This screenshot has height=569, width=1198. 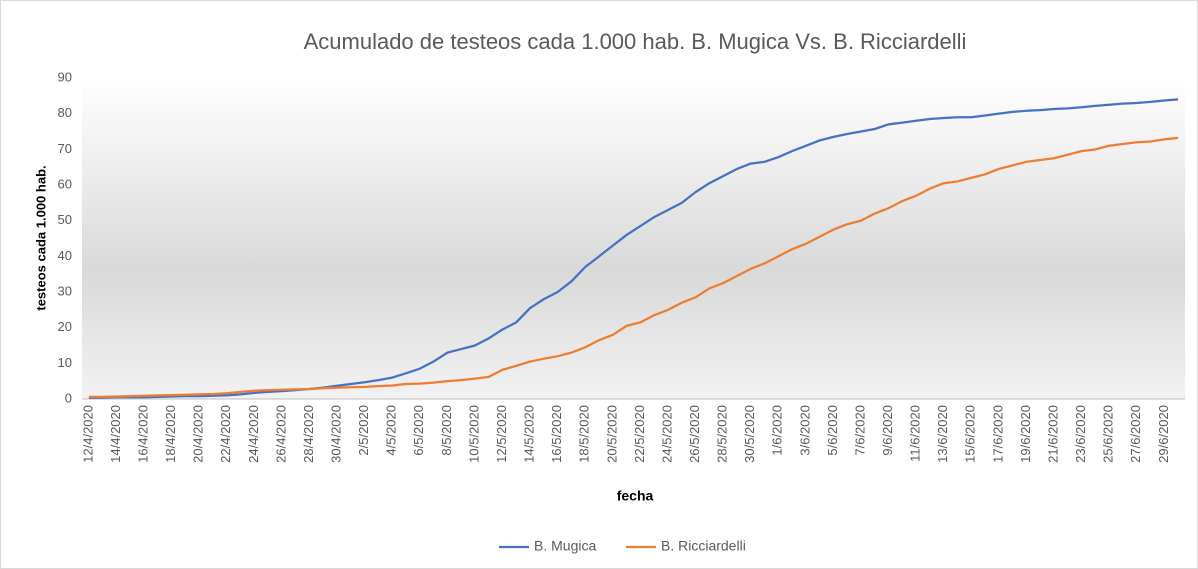 What do you see at coordinates (1135, 434) in the screenshot?
I see `x-tick-label: 27/6/2020` at bounding box center [1135, 434].